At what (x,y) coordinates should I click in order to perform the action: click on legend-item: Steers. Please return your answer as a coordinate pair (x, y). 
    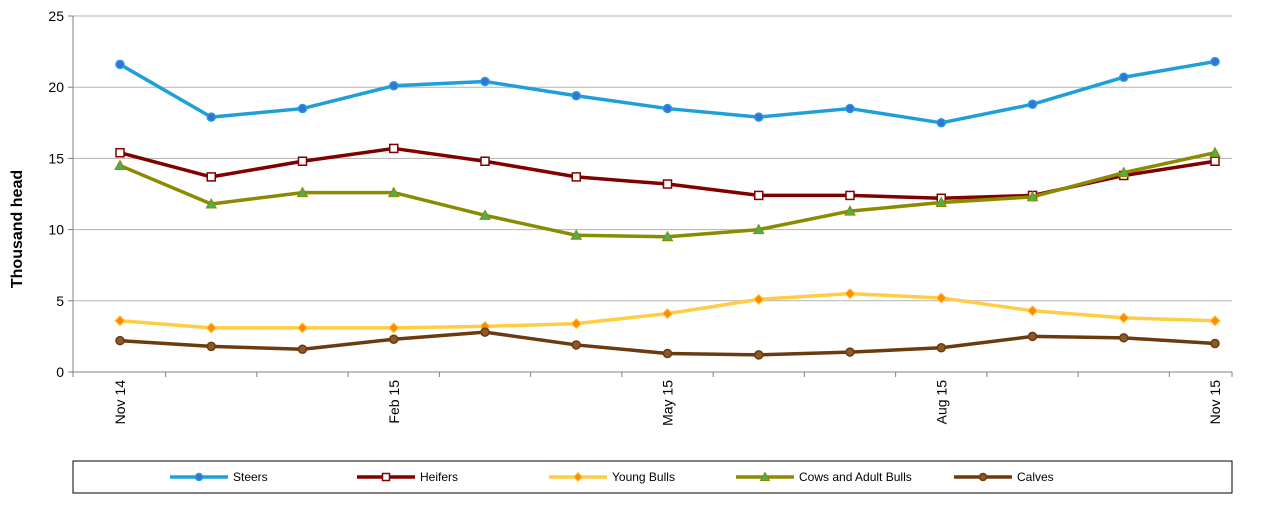
    Looking at the image, I should click on (219, 477).